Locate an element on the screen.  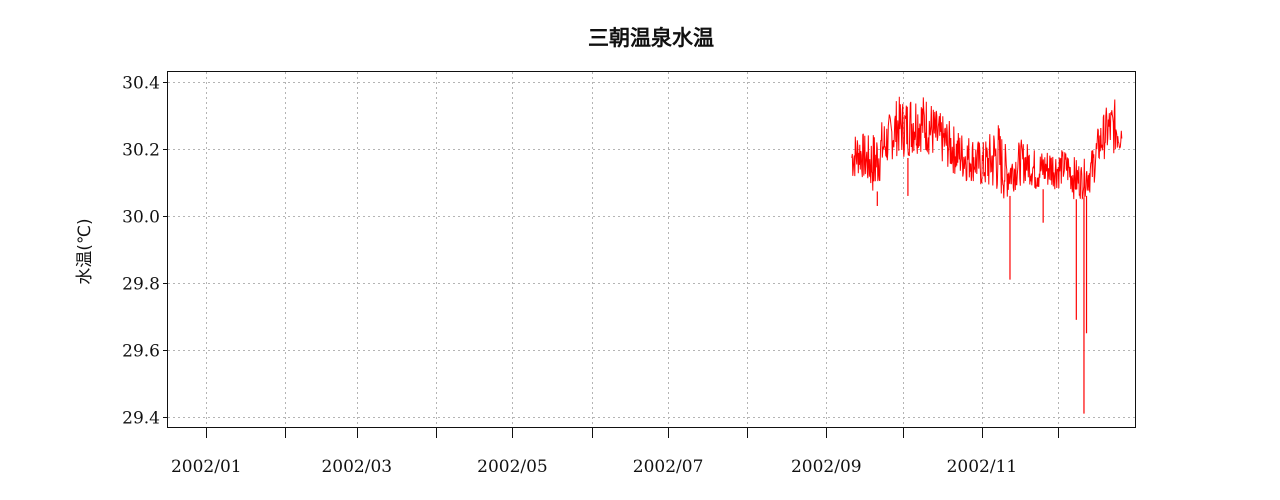
x-tick-label: 2002/07 is located at coordinates (668, 467).